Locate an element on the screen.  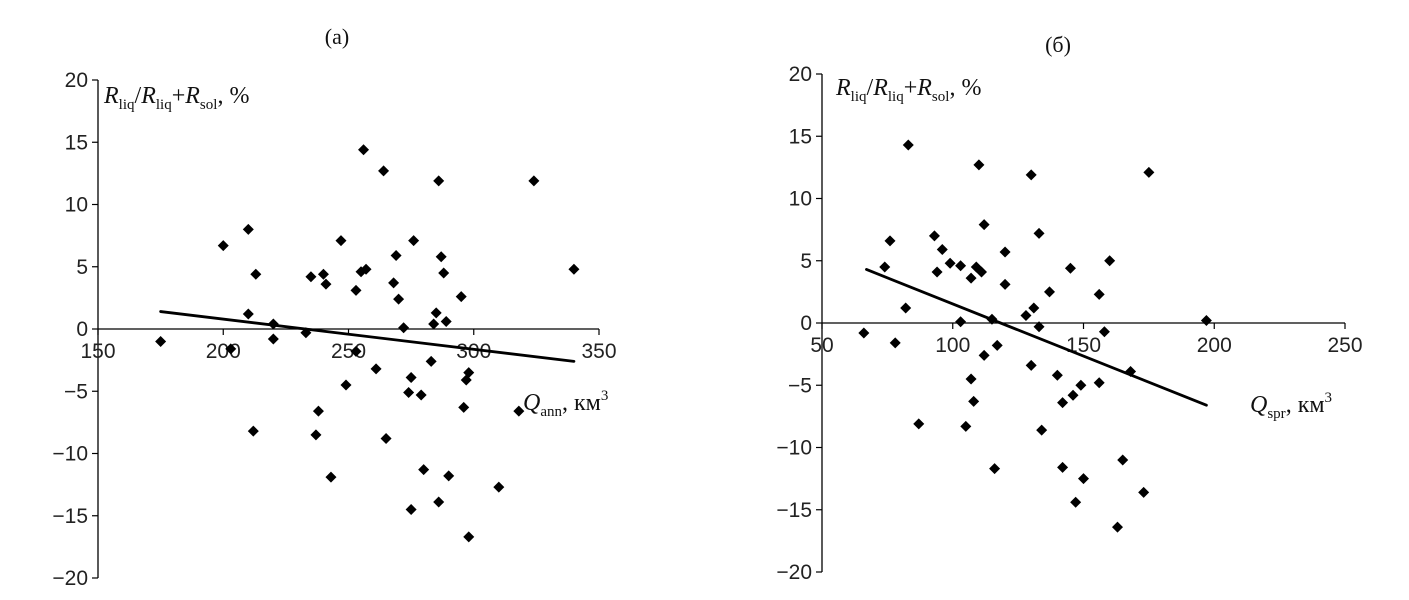
panel-b-x-tick-label: 250 is located at coordinates (1344, 345).